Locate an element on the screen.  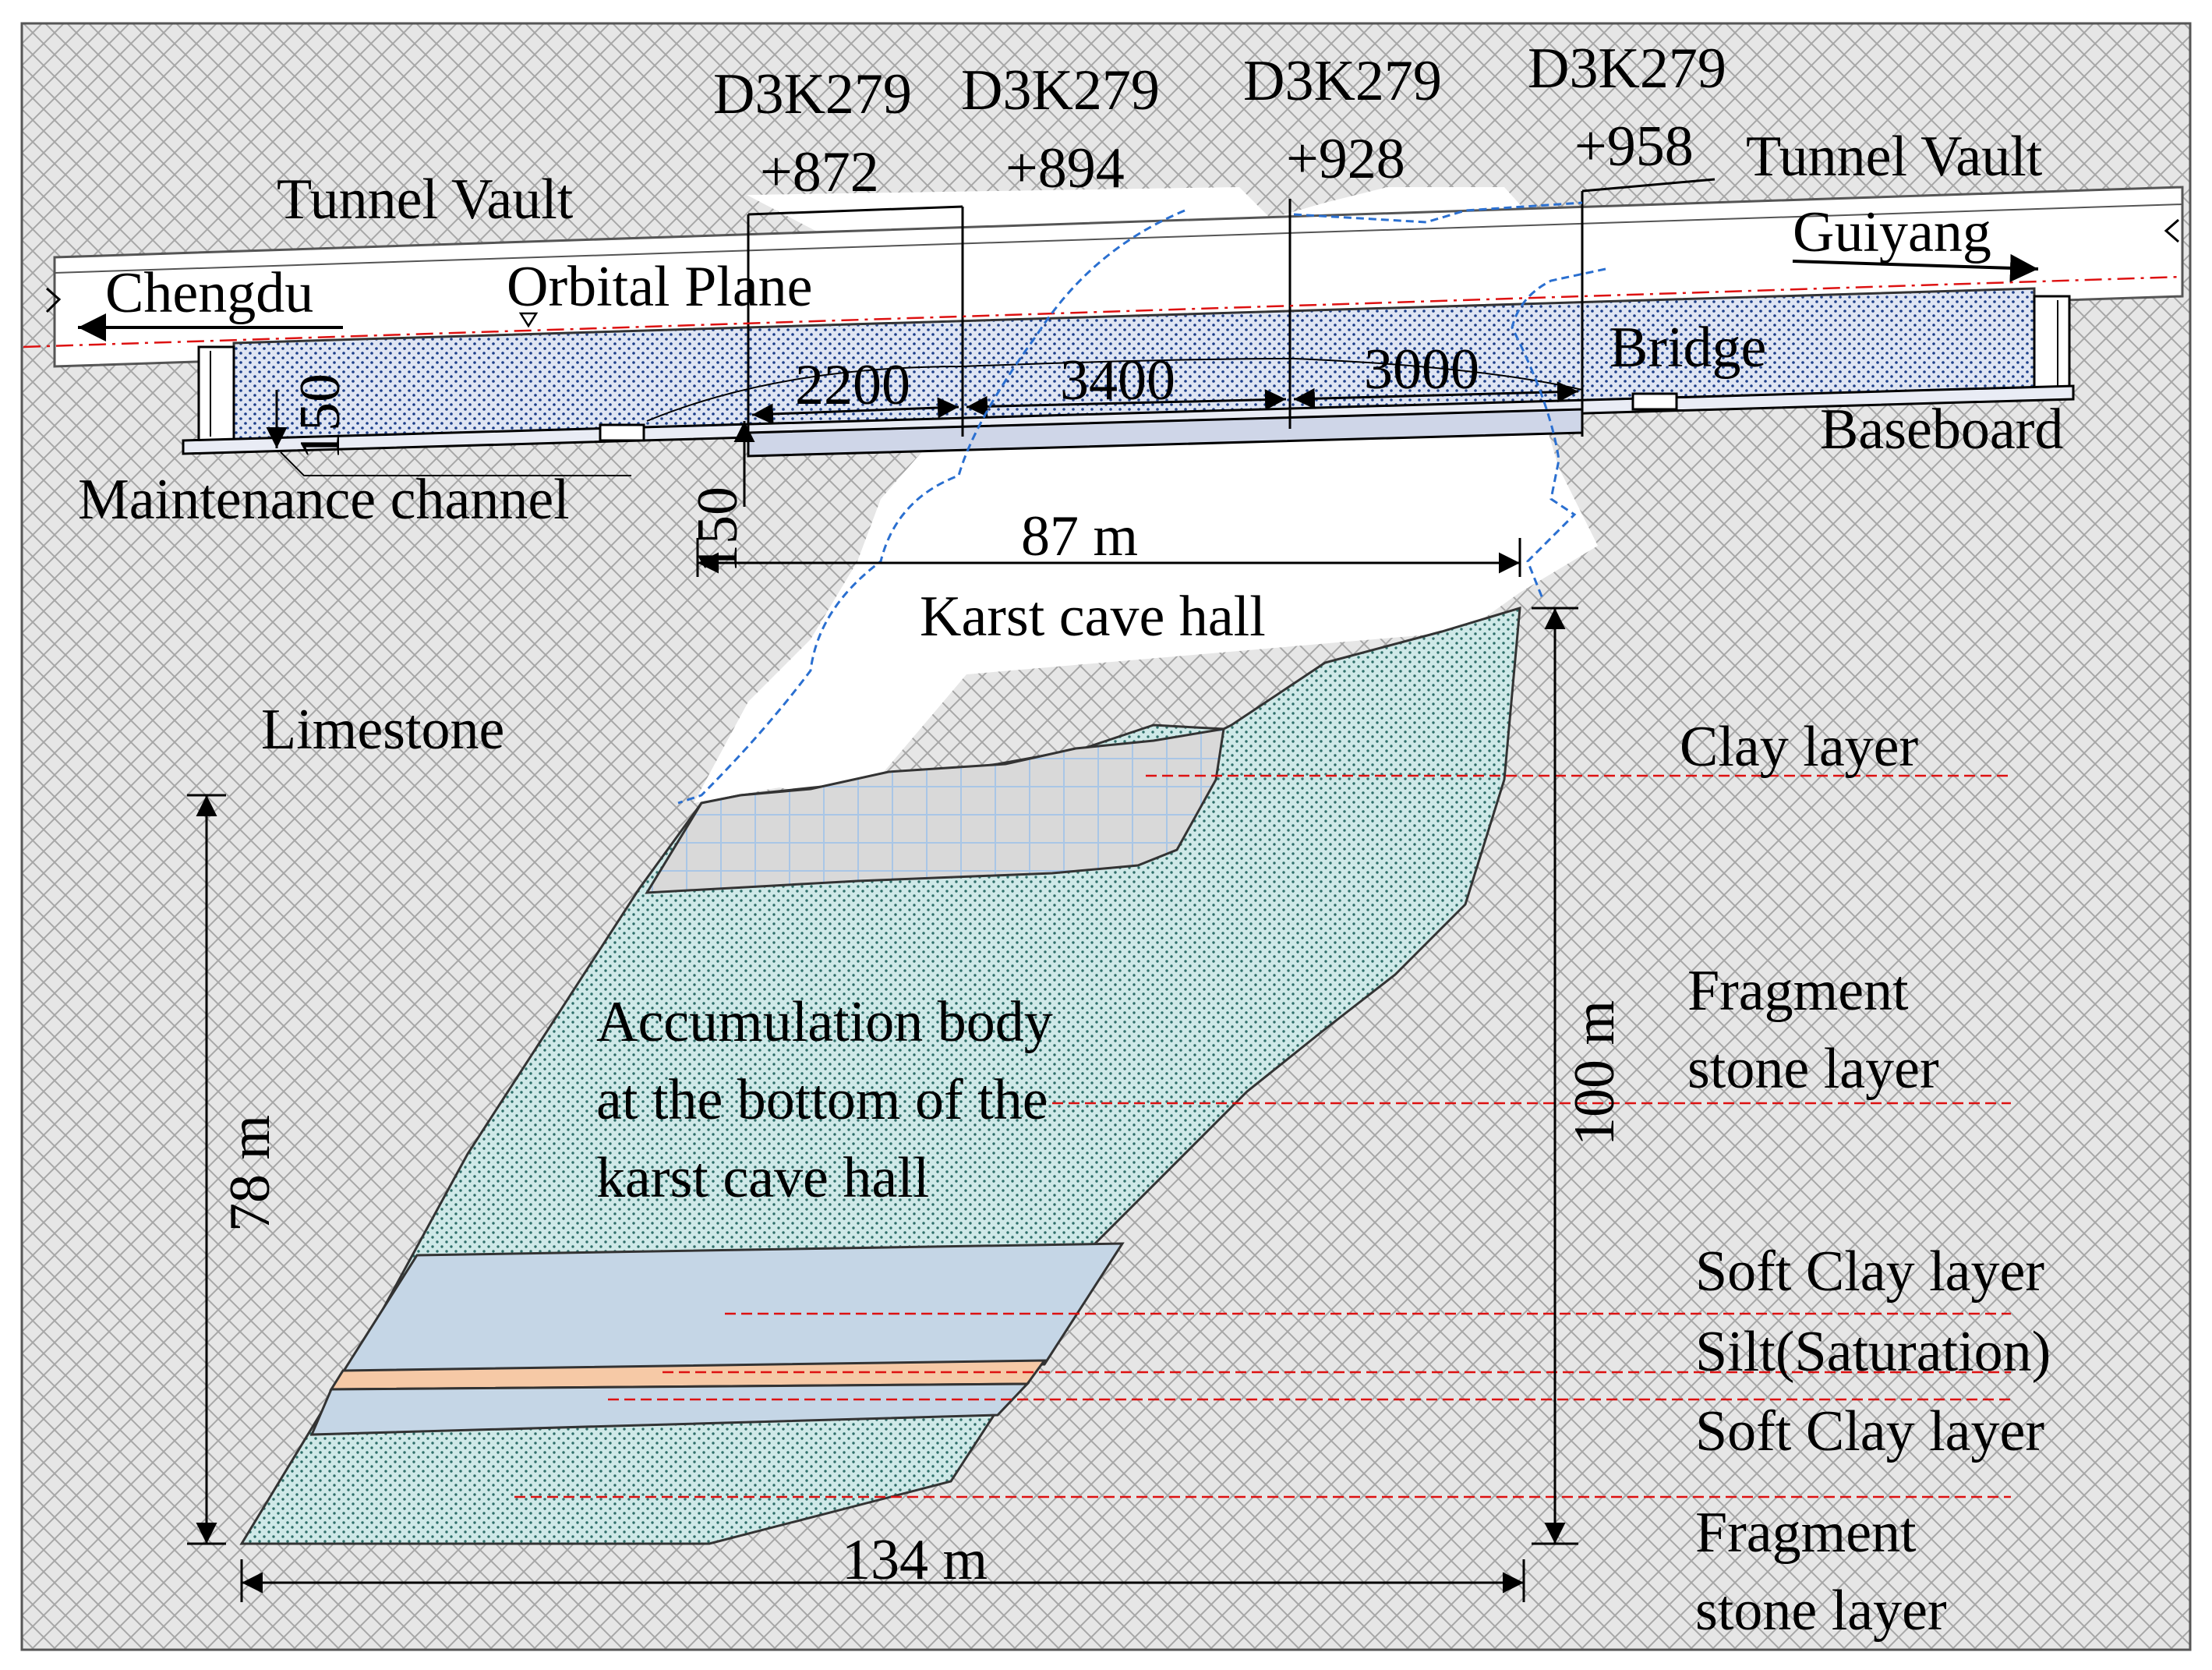
layer-fragment-2-line1: Fragment is located at coordinates (1806, 1533).